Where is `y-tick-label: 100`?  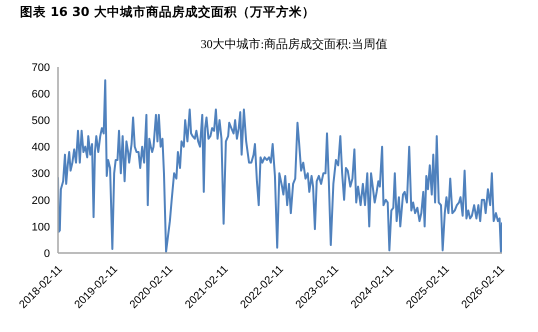 y-tick-label: 100 is located at coordinates (41, 227).